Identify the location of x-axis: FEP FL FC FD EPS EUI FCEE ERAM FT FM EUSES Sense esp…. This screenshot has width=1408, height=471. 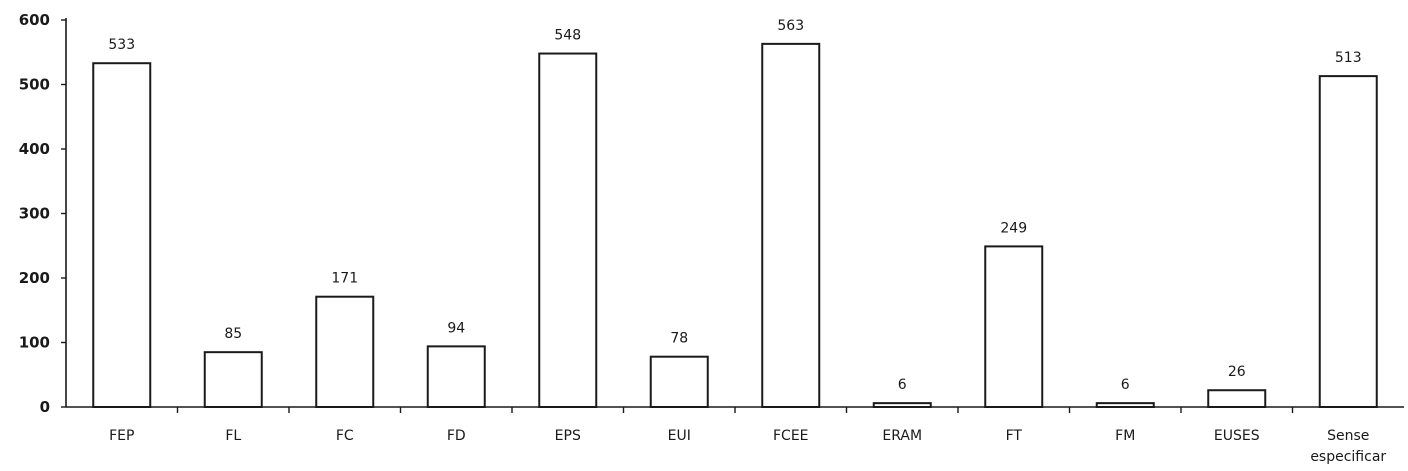
(735, 435).